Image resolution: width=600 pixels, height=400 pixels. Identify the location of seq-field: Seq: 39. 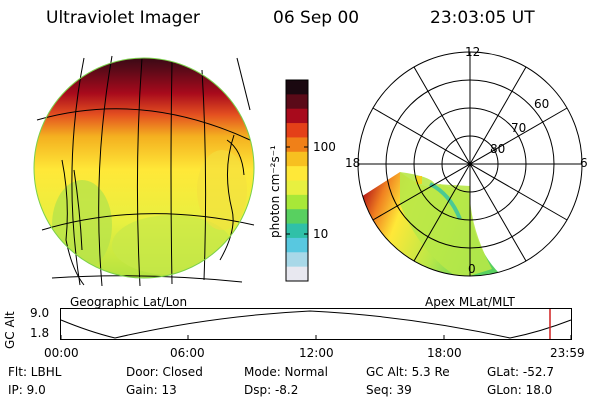
(389, 390).